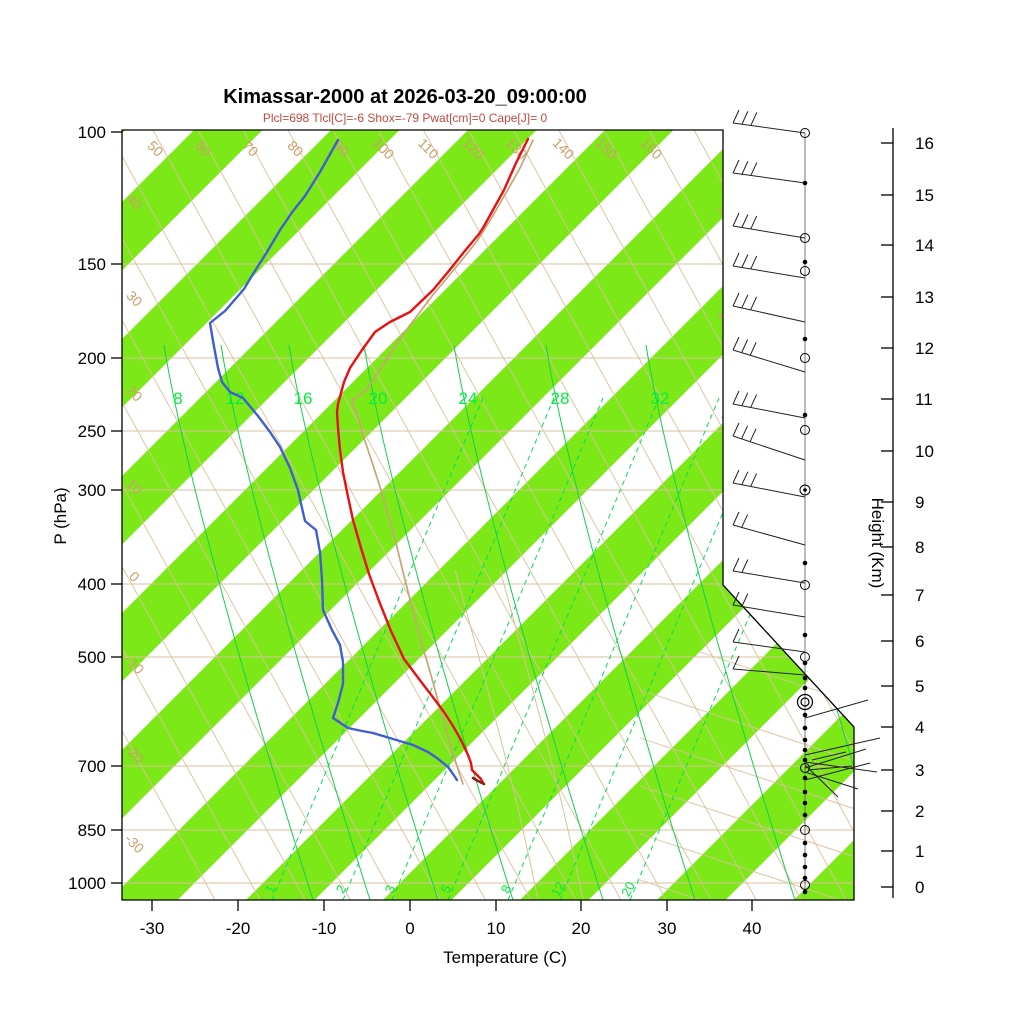  Describe the element at coordinates (60, 515) in the screenshot. I see `svg-text: P (hPa)` at that location.